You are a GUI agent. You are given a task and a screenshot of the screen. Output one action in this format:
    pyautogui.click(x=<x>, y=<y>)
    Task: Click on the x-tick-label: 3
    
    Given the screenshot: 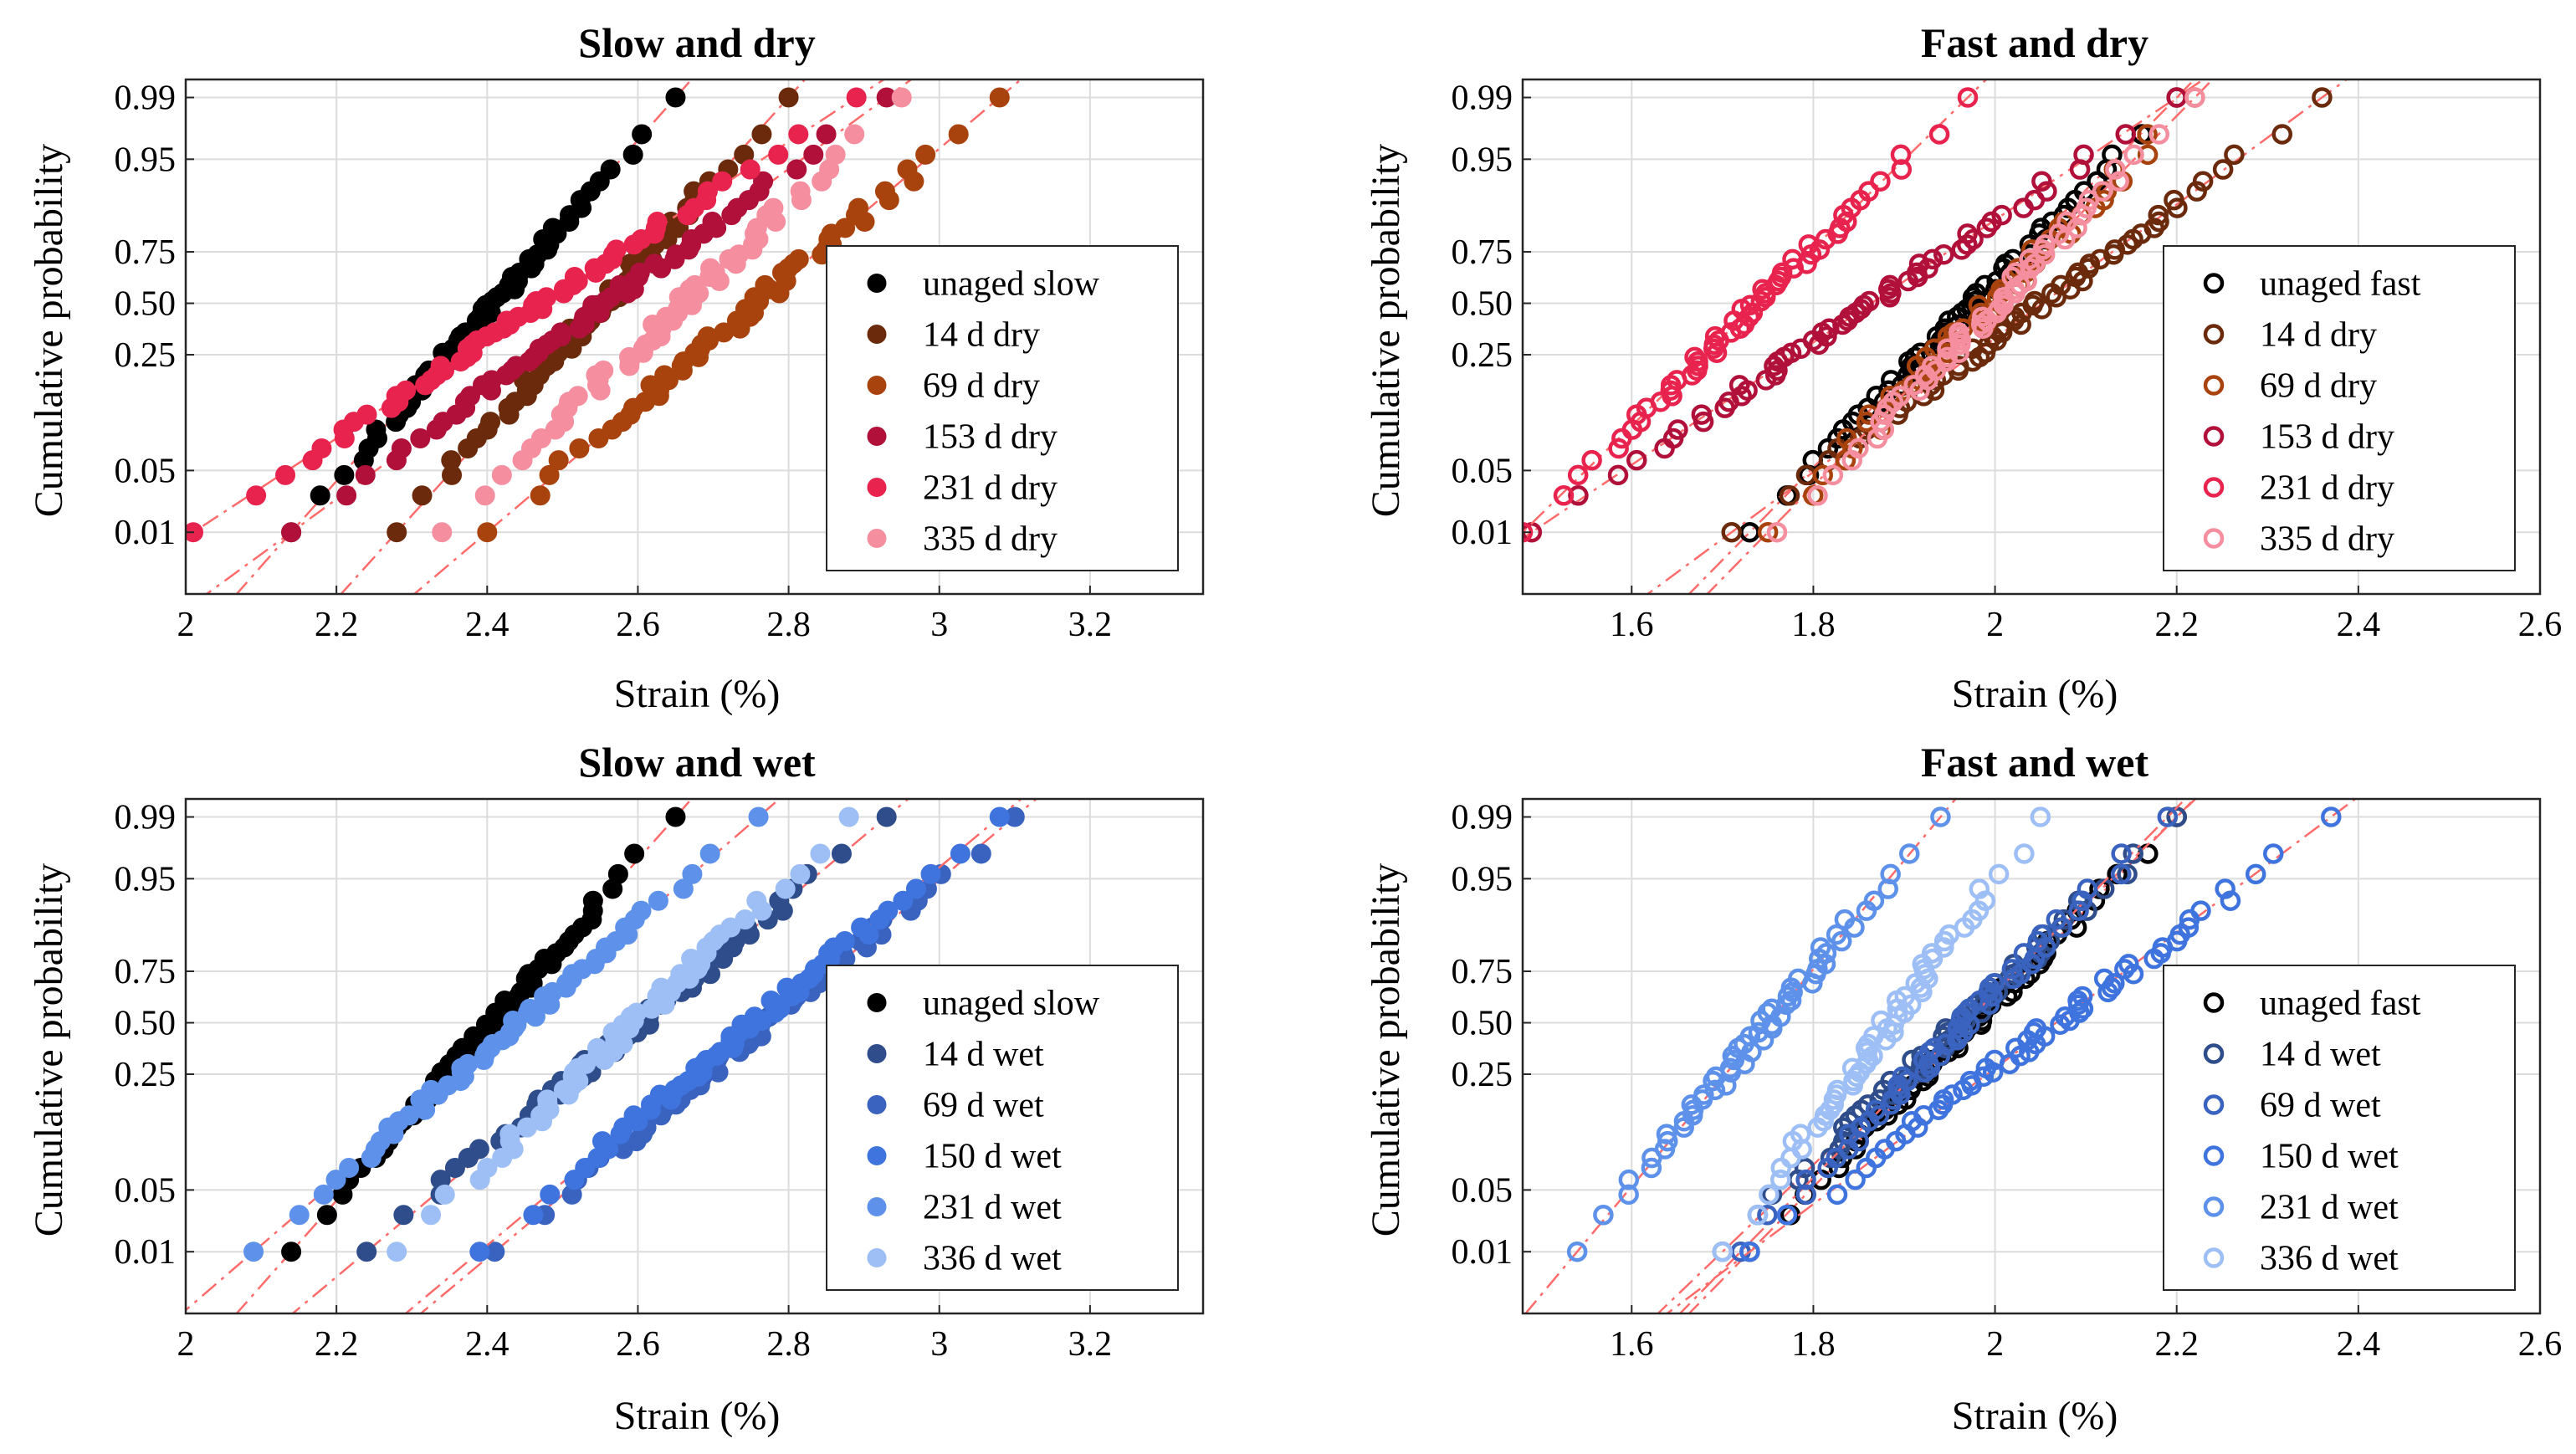 What is the action you would take?
    pyautogui.click(x=939, y=1344)
    